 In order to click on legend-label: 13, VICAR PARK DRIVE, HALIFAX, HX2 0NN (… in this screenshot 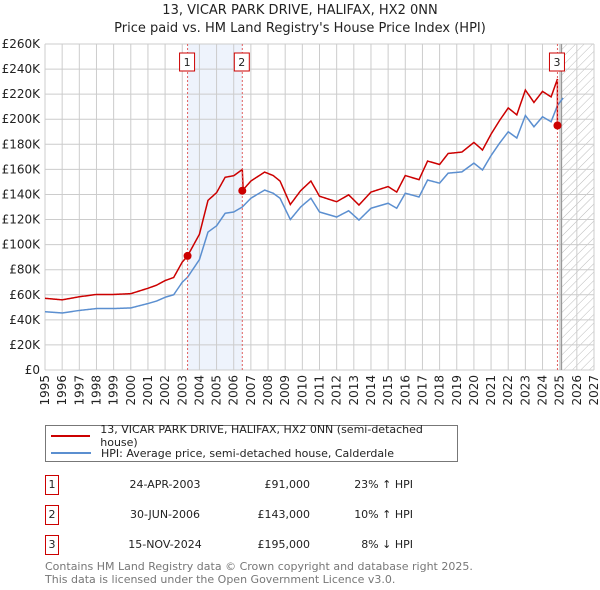, I will do `click(261, 436)`.